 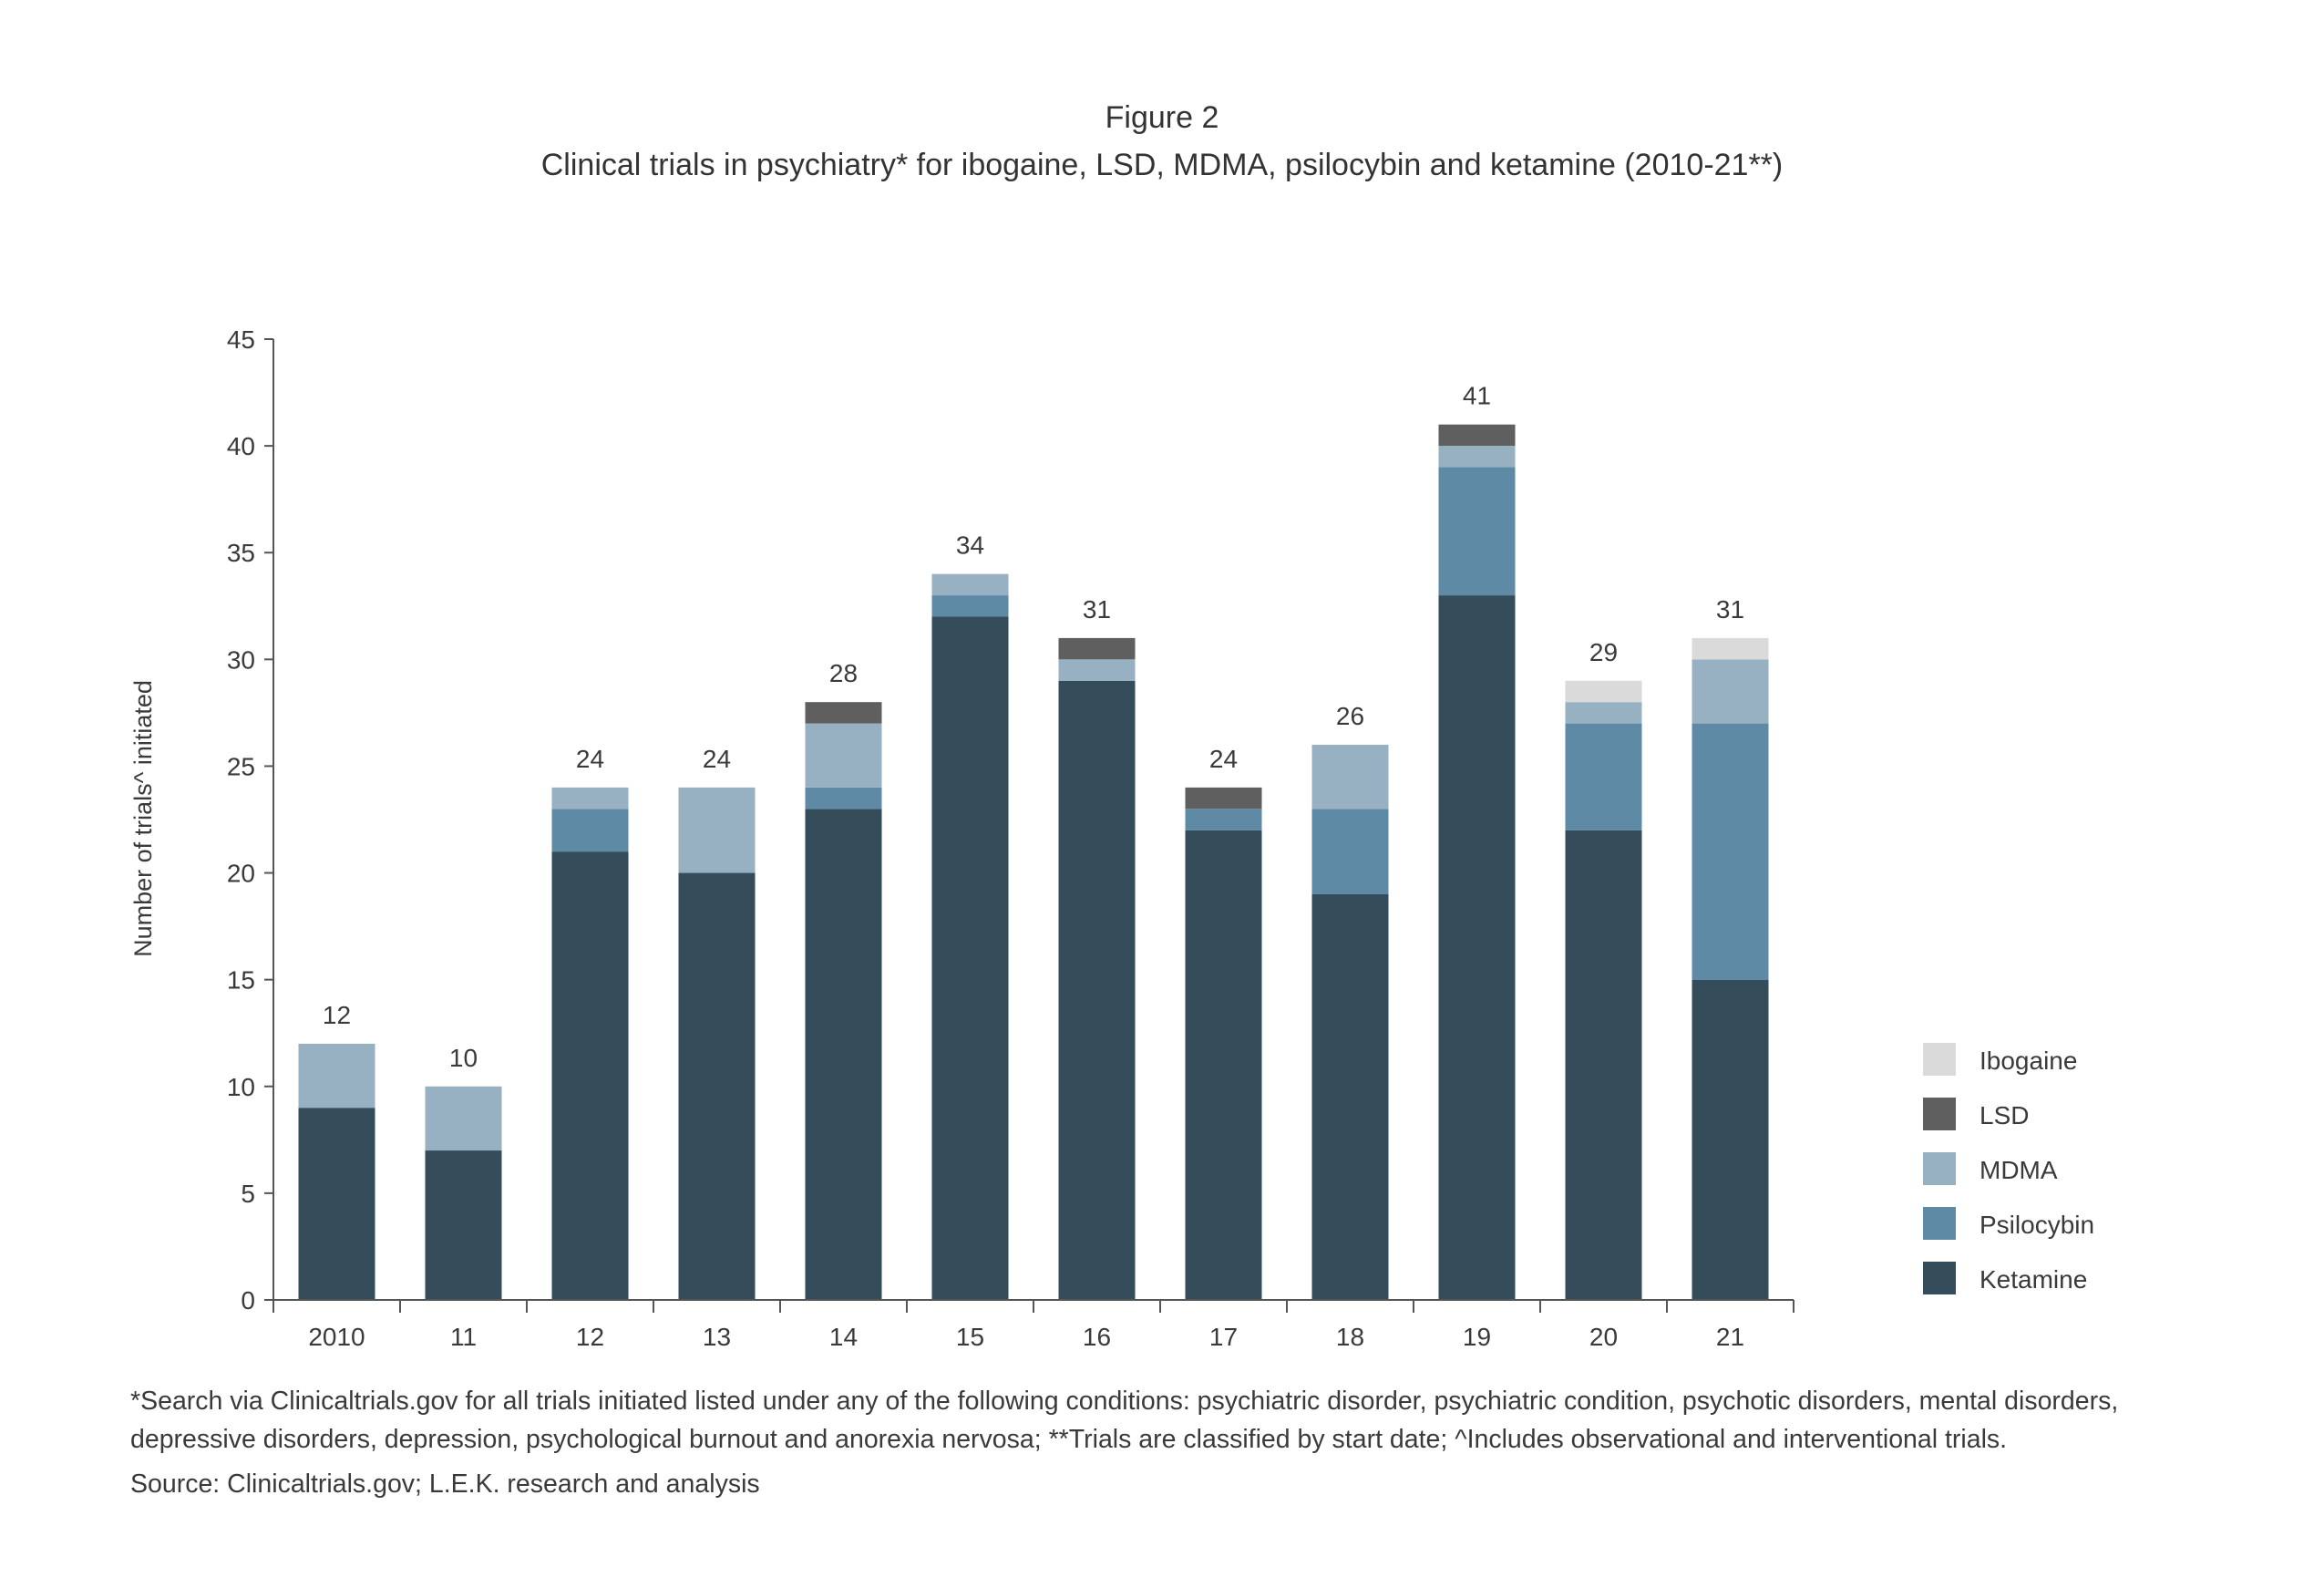 What do you see at coordinates (336, 1204) in the screenshot?
I see `bar-segment-ketamine-2010` at bounding box center [336, 1204].